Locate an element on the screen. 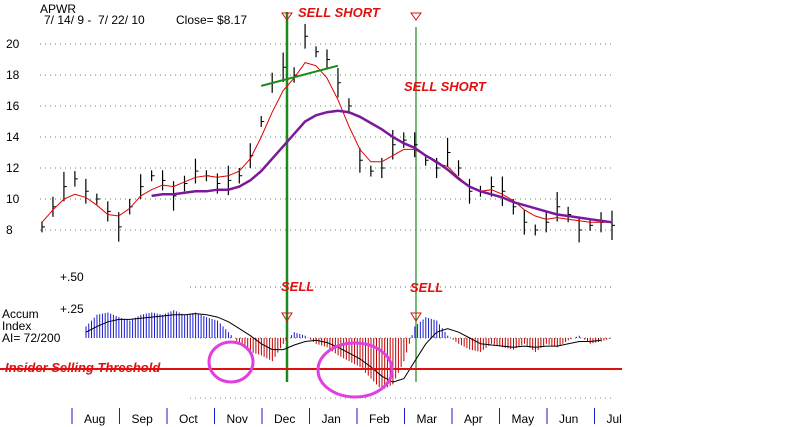 The height and width of the screenshot is (427, 800). month-label: Mar is located at coordinates (427, 419).